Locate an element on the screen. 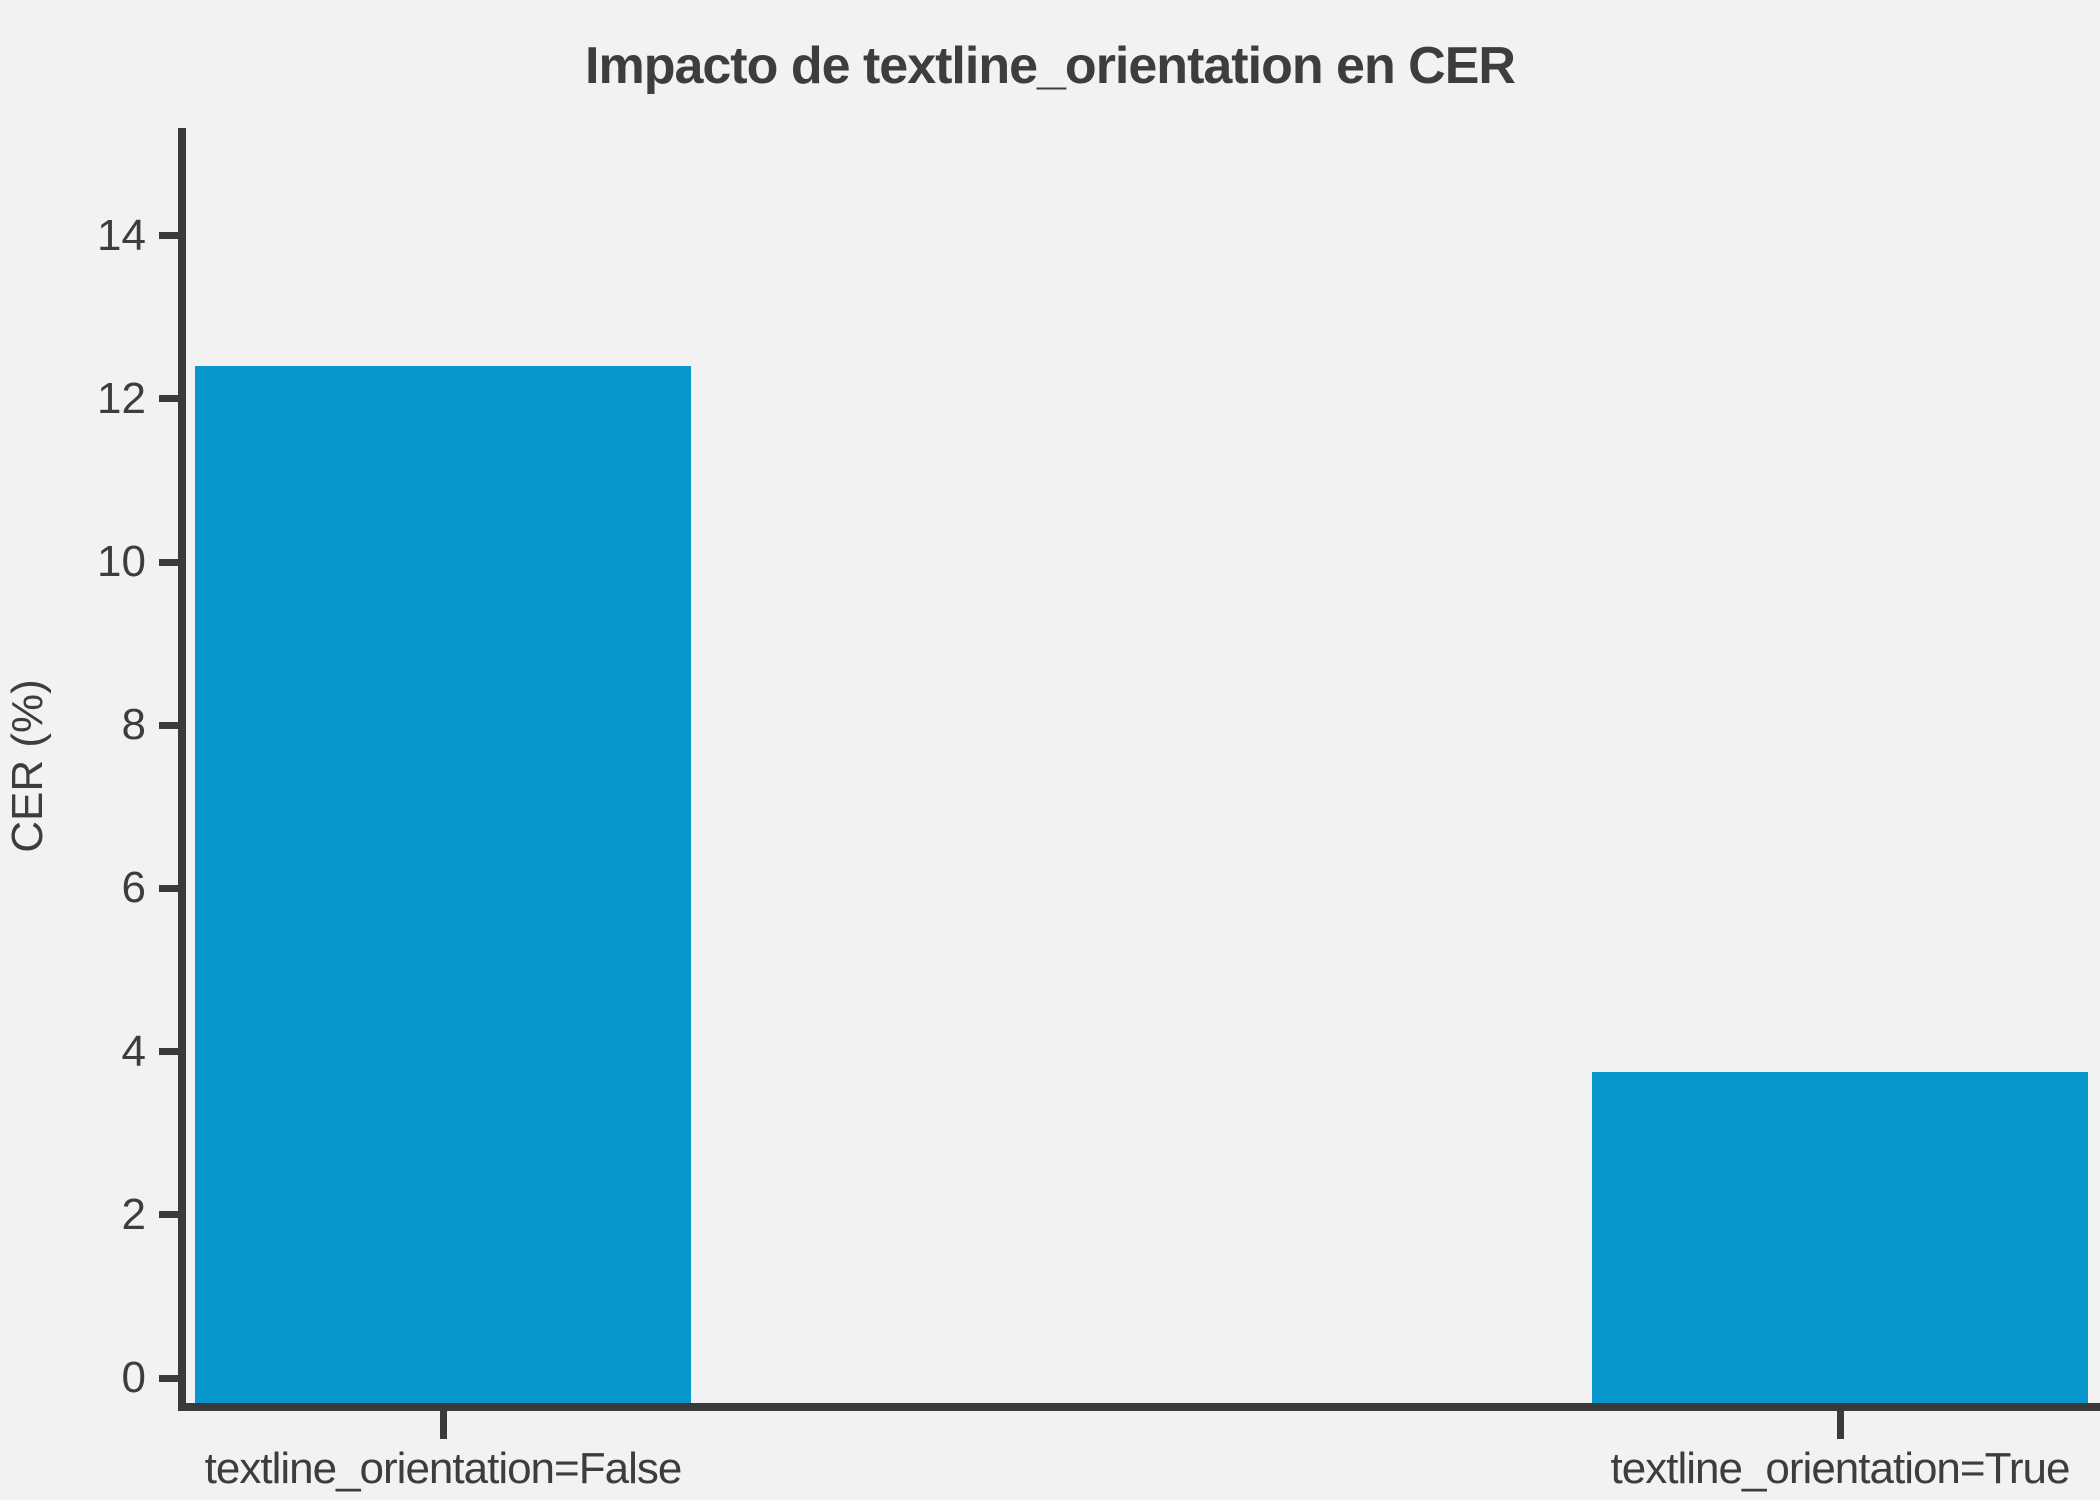  y-tick-label: 12 is located at coordinates (121, 398).